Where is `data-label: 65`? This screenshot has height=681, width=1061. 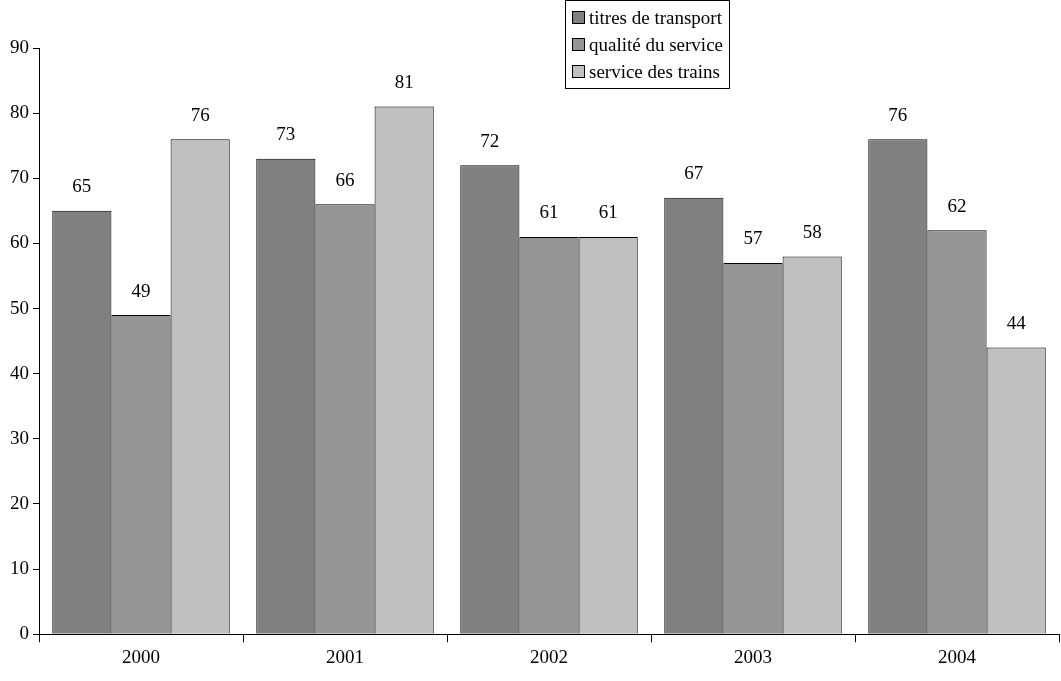
data-label: 65 is located at coordinates (82, 186).